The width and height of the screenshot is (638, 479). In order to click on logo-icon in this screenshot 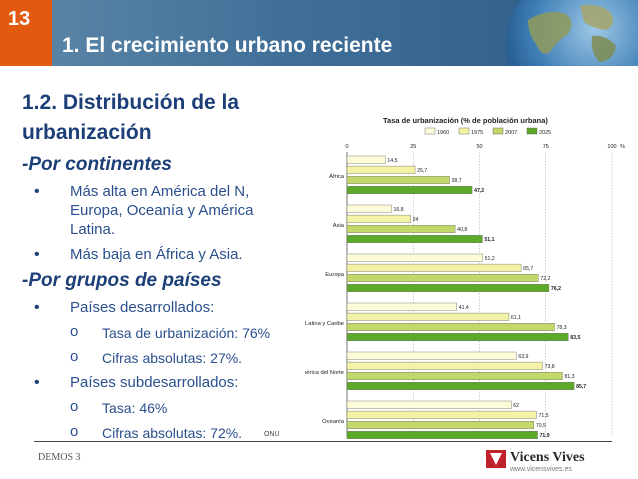, I will do `click(496, 459)`.